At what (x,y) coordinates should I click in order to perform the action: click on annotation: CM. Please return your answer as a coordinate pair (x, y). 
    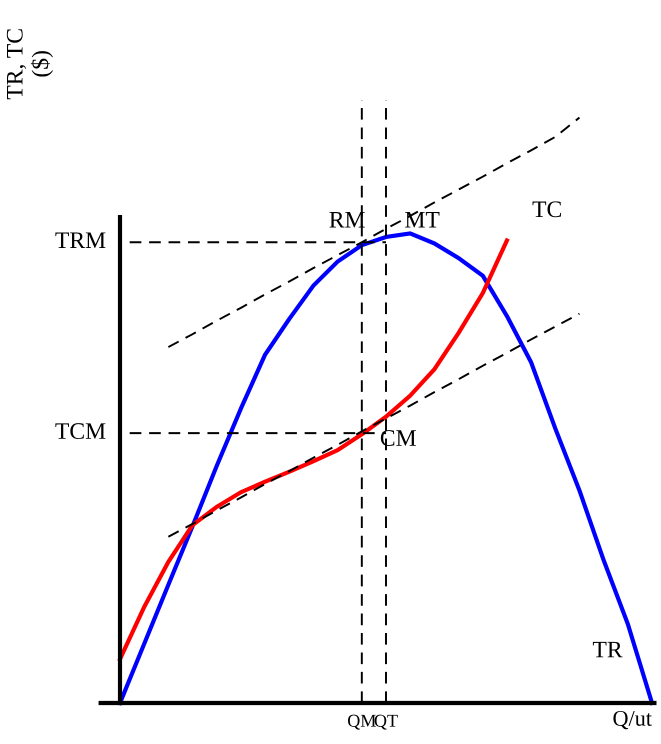
    Looking at the image, I should click on (398, 438).